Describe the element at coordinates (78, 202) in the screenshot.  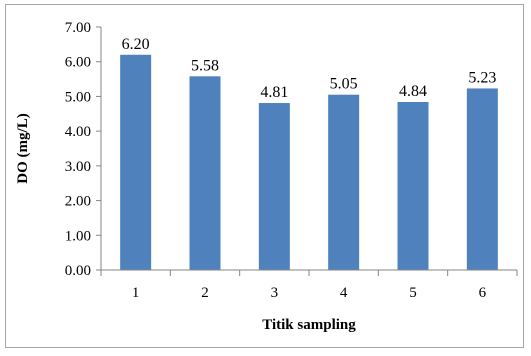
I see `y-tick-label-2.00: 2.00` at that location.